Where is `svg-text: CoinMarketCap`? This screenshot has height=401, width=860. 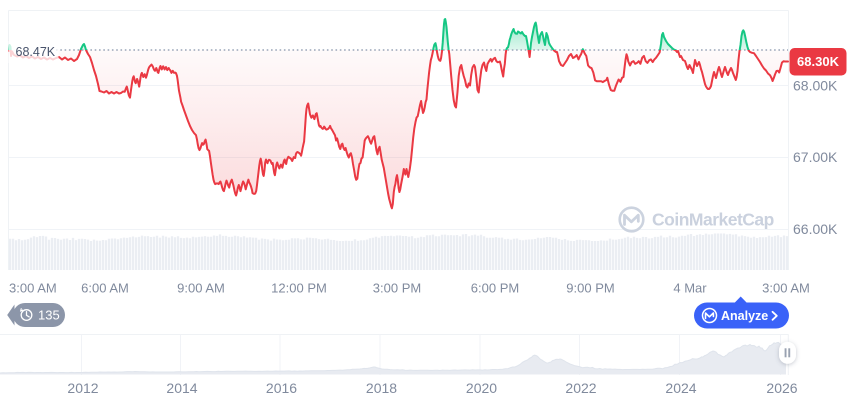
svg-text: CoinMarketCap is located at coordinates (713, 220).